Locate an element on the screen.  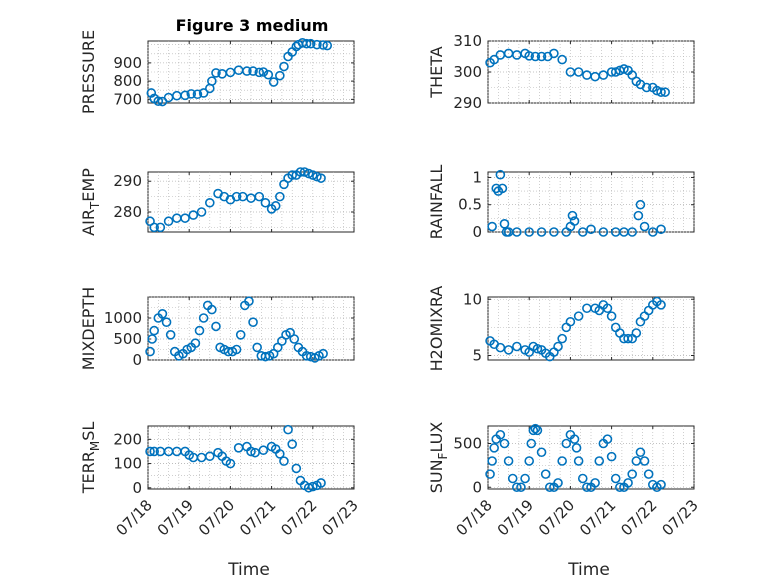
figure-title: Figure 3 medium is located at coordinates (252, 25).